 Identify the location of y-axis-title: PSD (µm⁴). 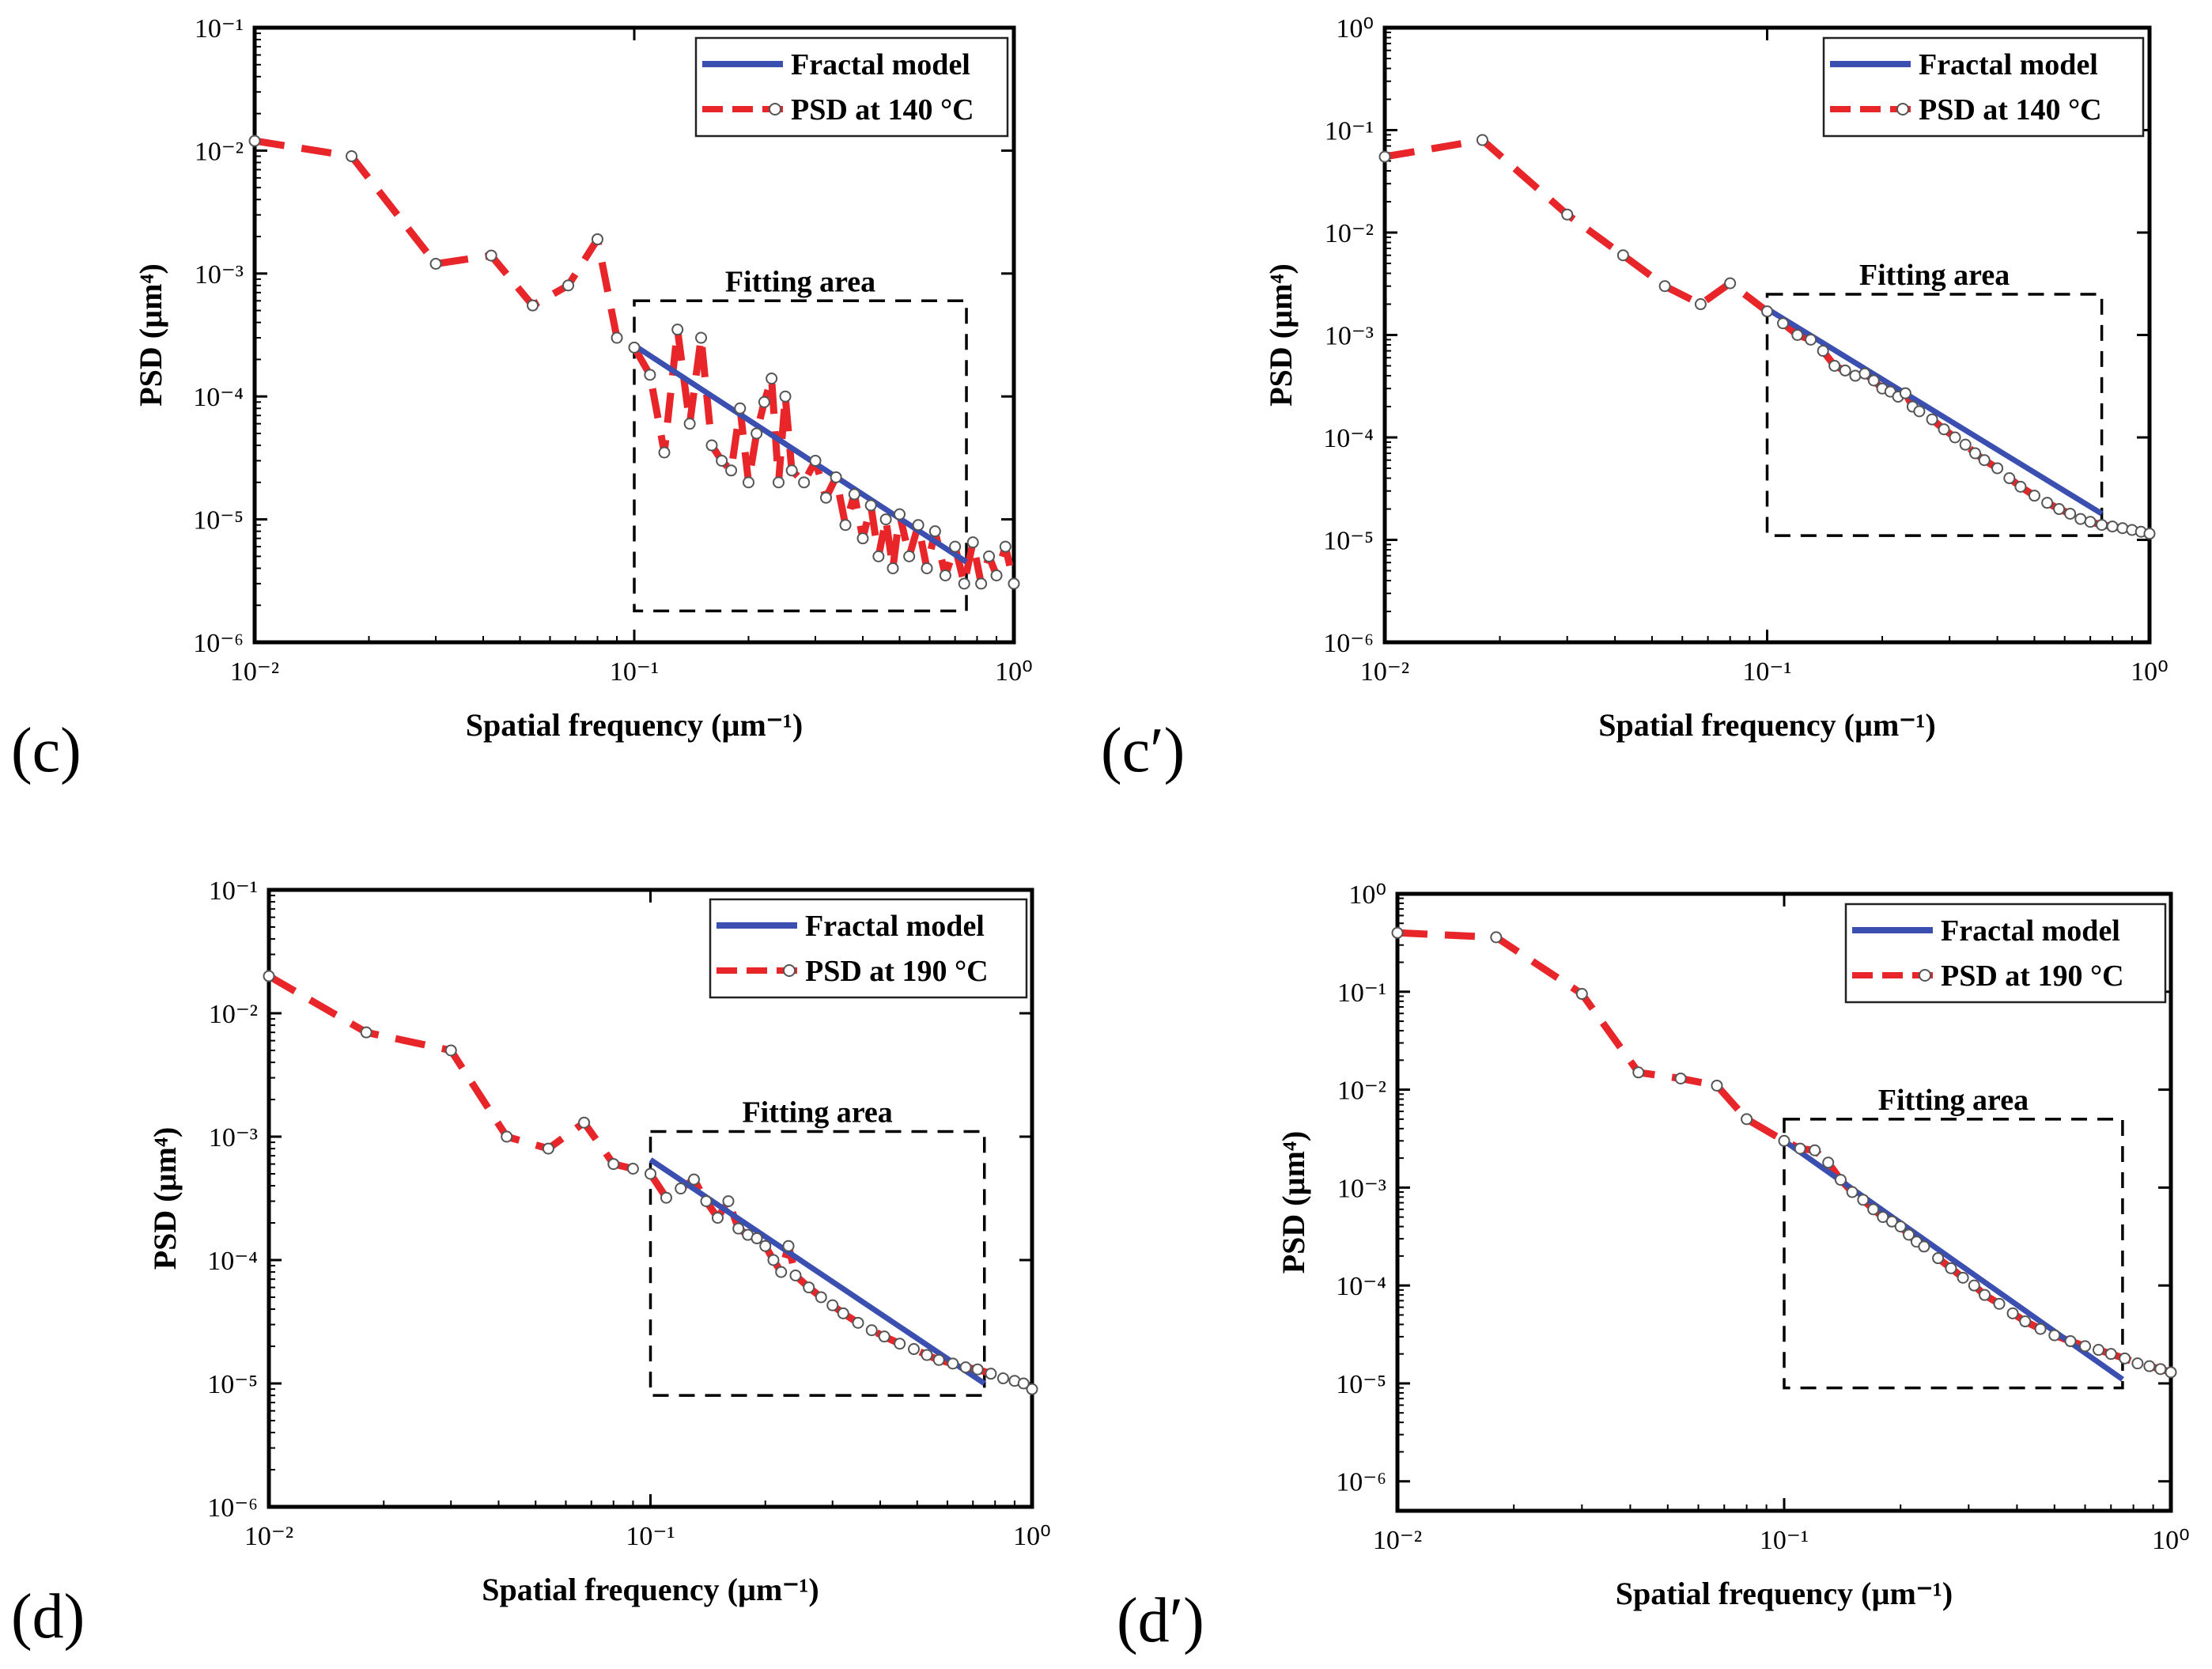
(1281, 335).